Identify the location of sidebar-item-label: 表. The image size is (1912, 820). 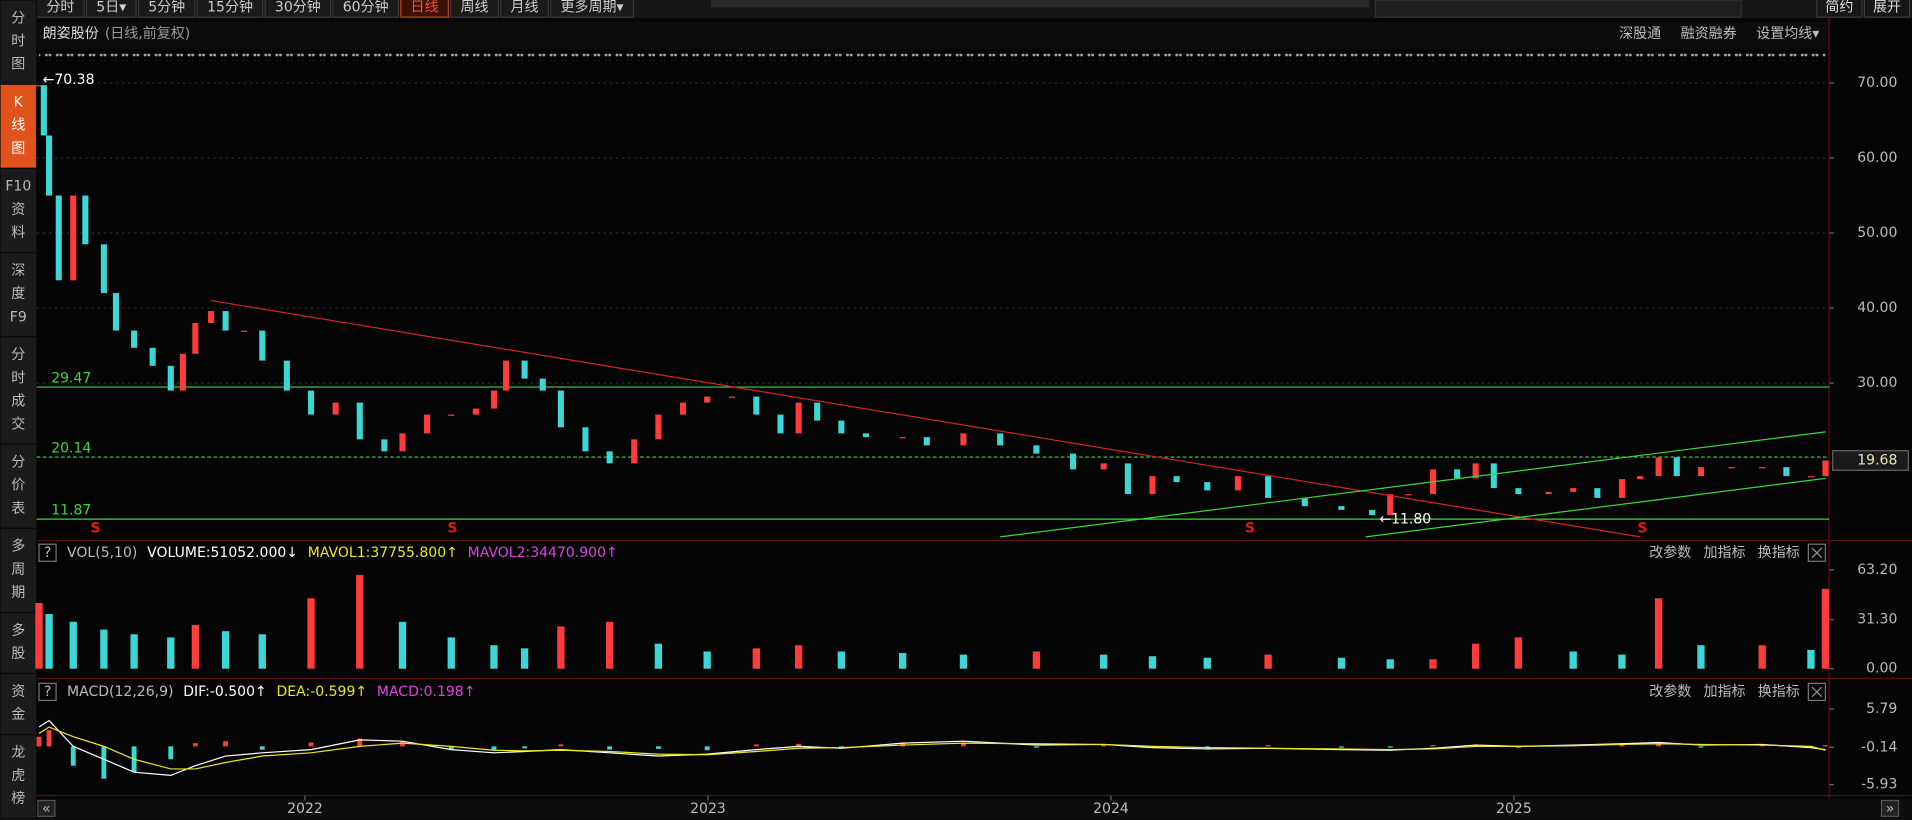
(18, 509).